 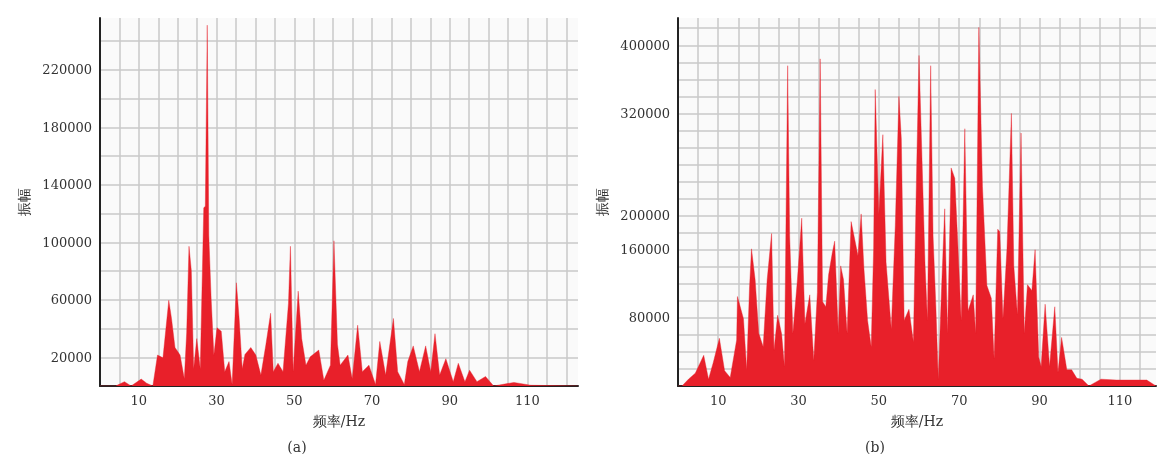 I want to click on y-tick-label: 140000, so click(x=67, y=185).